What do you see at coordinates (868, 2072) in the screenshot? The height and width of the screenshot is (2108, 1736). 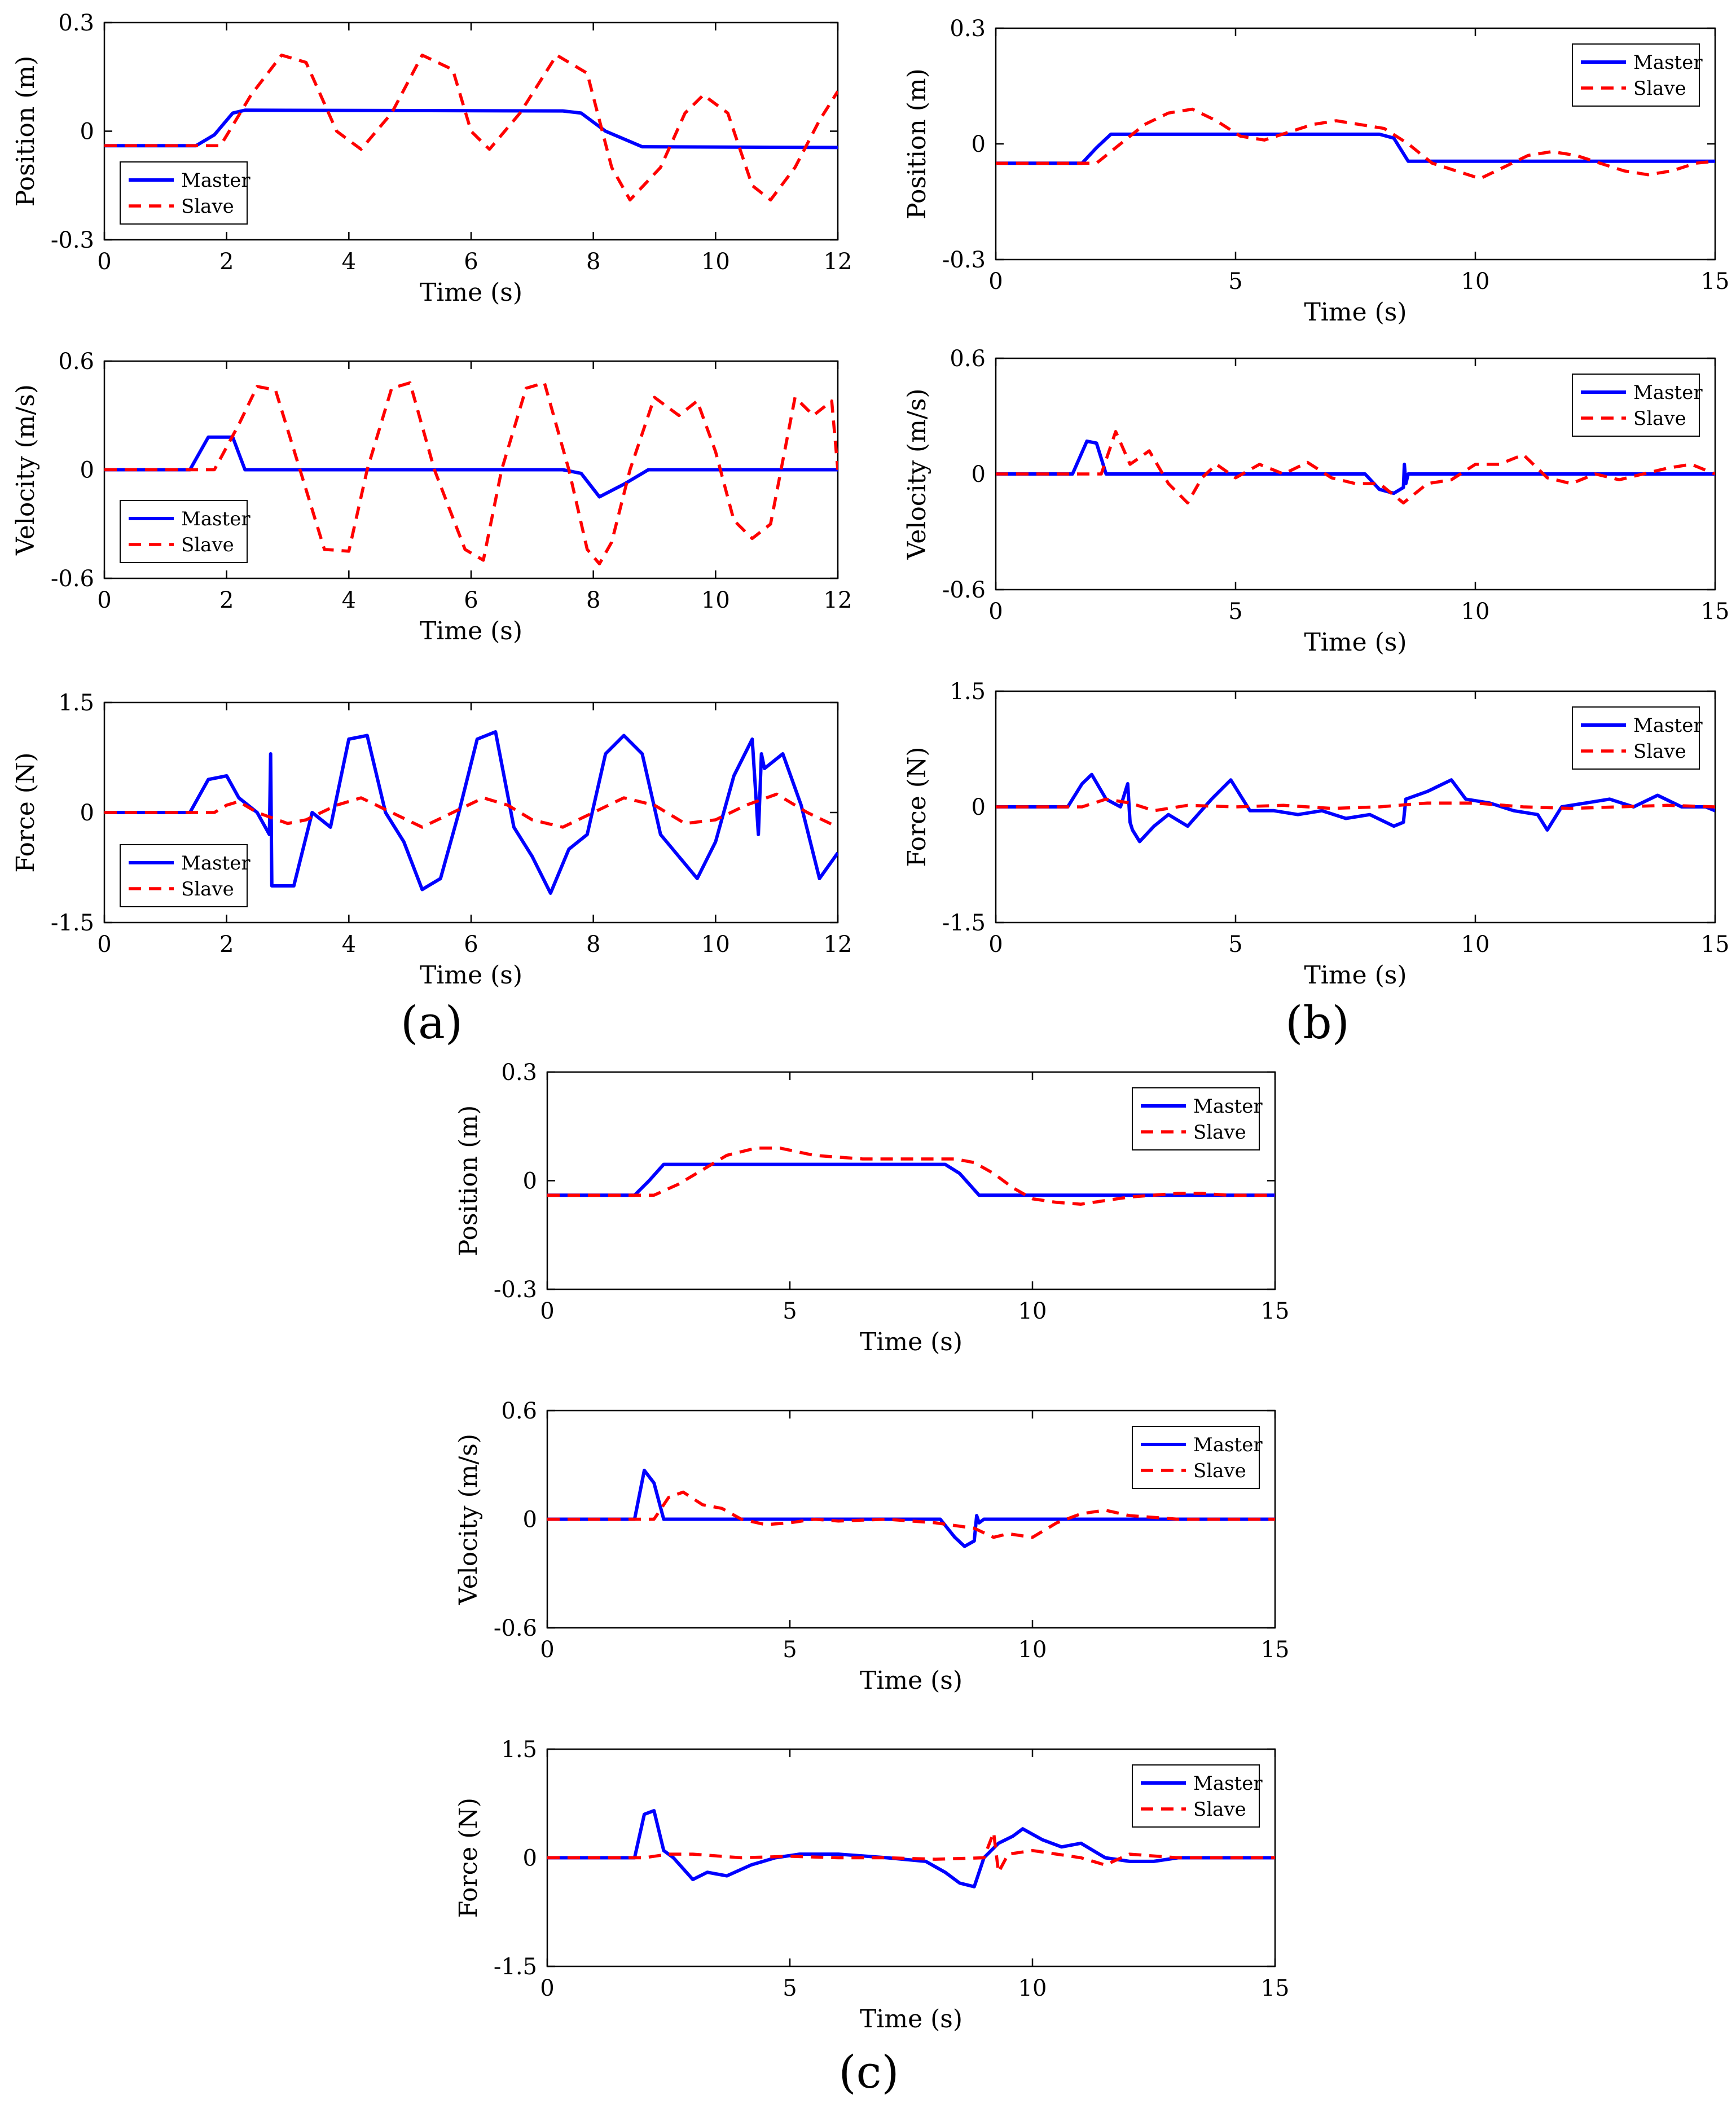 I see `panel-label-c: (c)` at bounding box center [868, 2072].